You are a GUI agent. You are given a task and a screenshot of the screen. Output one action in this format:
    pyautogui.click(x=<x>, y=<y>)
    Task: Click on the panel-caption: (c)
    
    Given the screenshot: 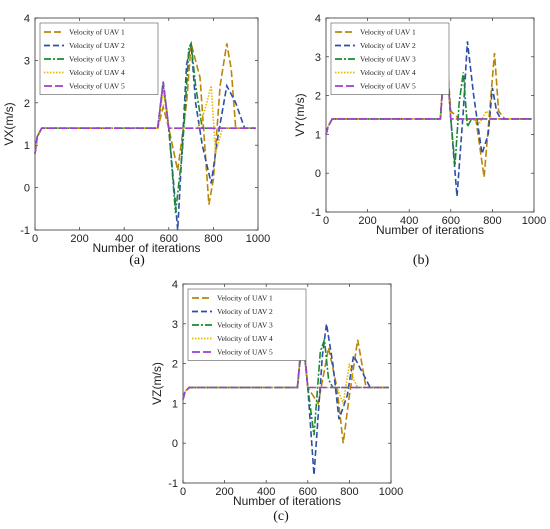 What is the action you would take?
    pyautogui.click(x=281, y=516)
    